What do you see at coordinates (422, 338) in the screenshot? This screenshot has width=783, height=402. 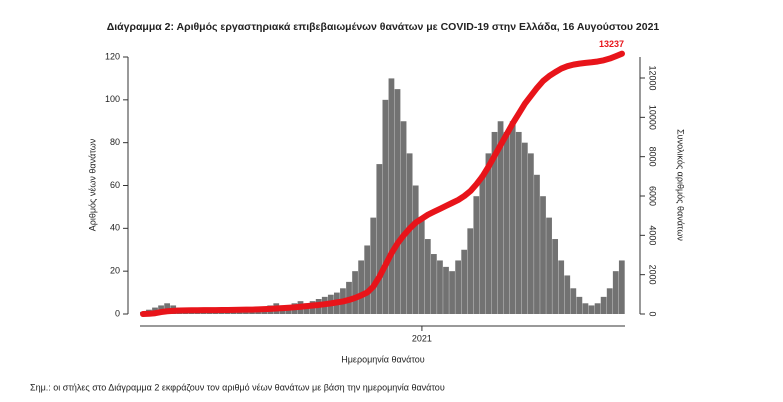 I see `x-tick-label: 2021` at bounding box center [422, 338].